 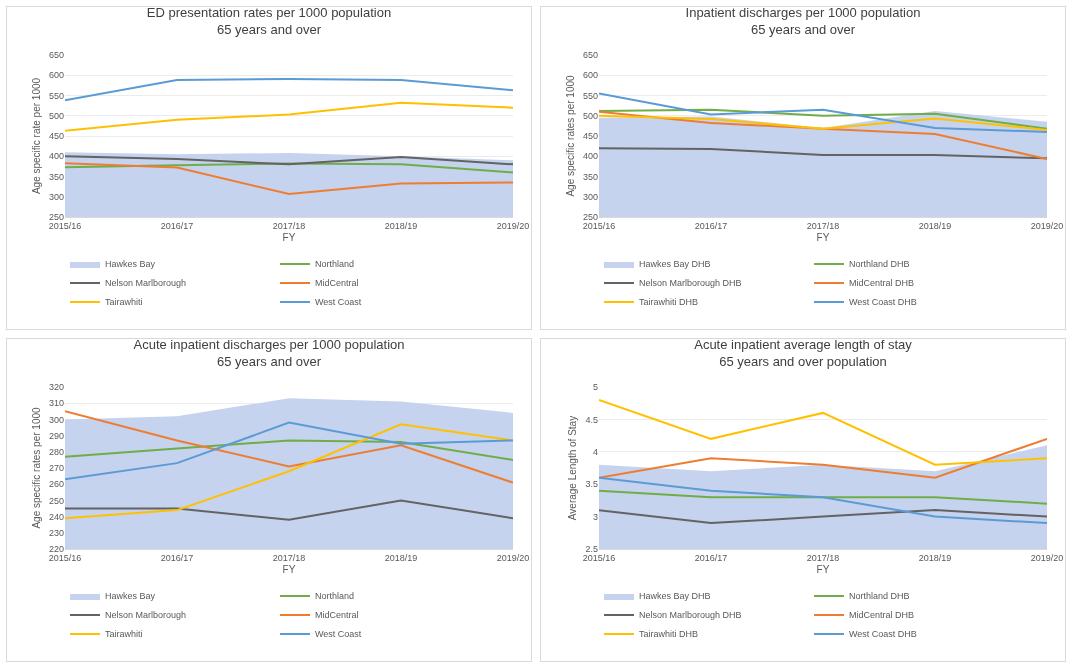 What do you see at coordinates (56, 451) in the screenshot?
I see `y-tick-label: 280` at bounding box center [56, 451].